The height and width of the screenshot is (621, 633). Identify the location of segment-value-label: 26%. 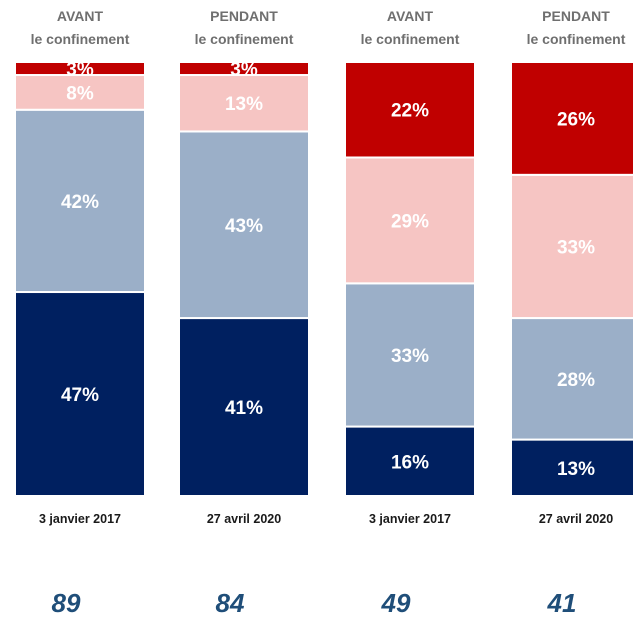
(576, 119).